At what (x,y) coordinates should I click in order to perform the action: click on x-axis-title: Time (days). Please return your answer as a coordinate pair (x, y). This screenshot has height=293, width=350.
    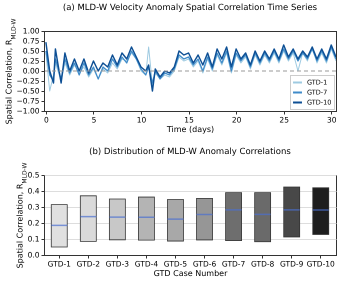
    Looking at the image, I should click on (190, 129).